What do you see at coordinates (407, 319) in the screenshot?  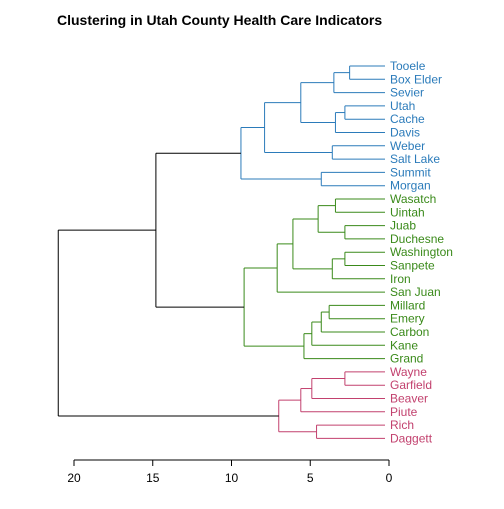 I see `leaf-label: Emery` at bounding box center [407, 319].